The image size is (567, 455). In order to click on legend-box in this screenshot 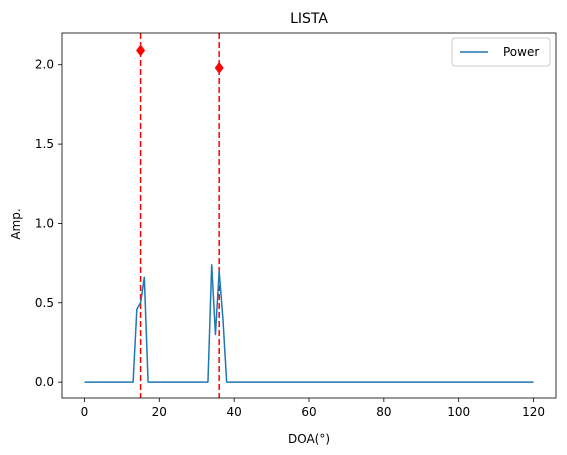, I will do `click(501, 52)`.